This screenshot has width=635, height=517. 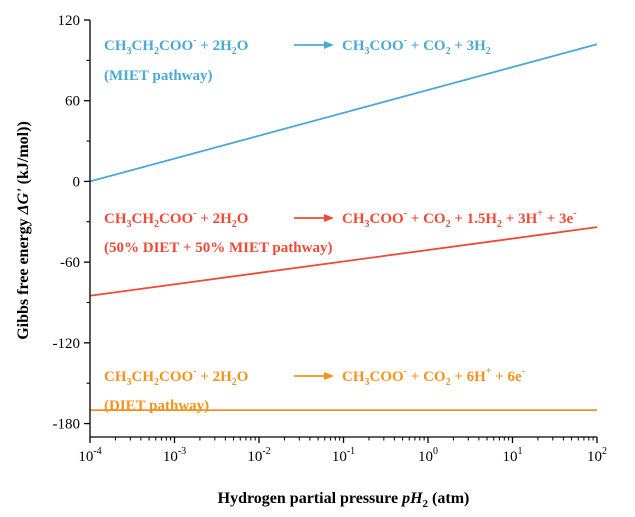 I want to click on x-tick-label: 10⁻³, so click(x=174, y=455).